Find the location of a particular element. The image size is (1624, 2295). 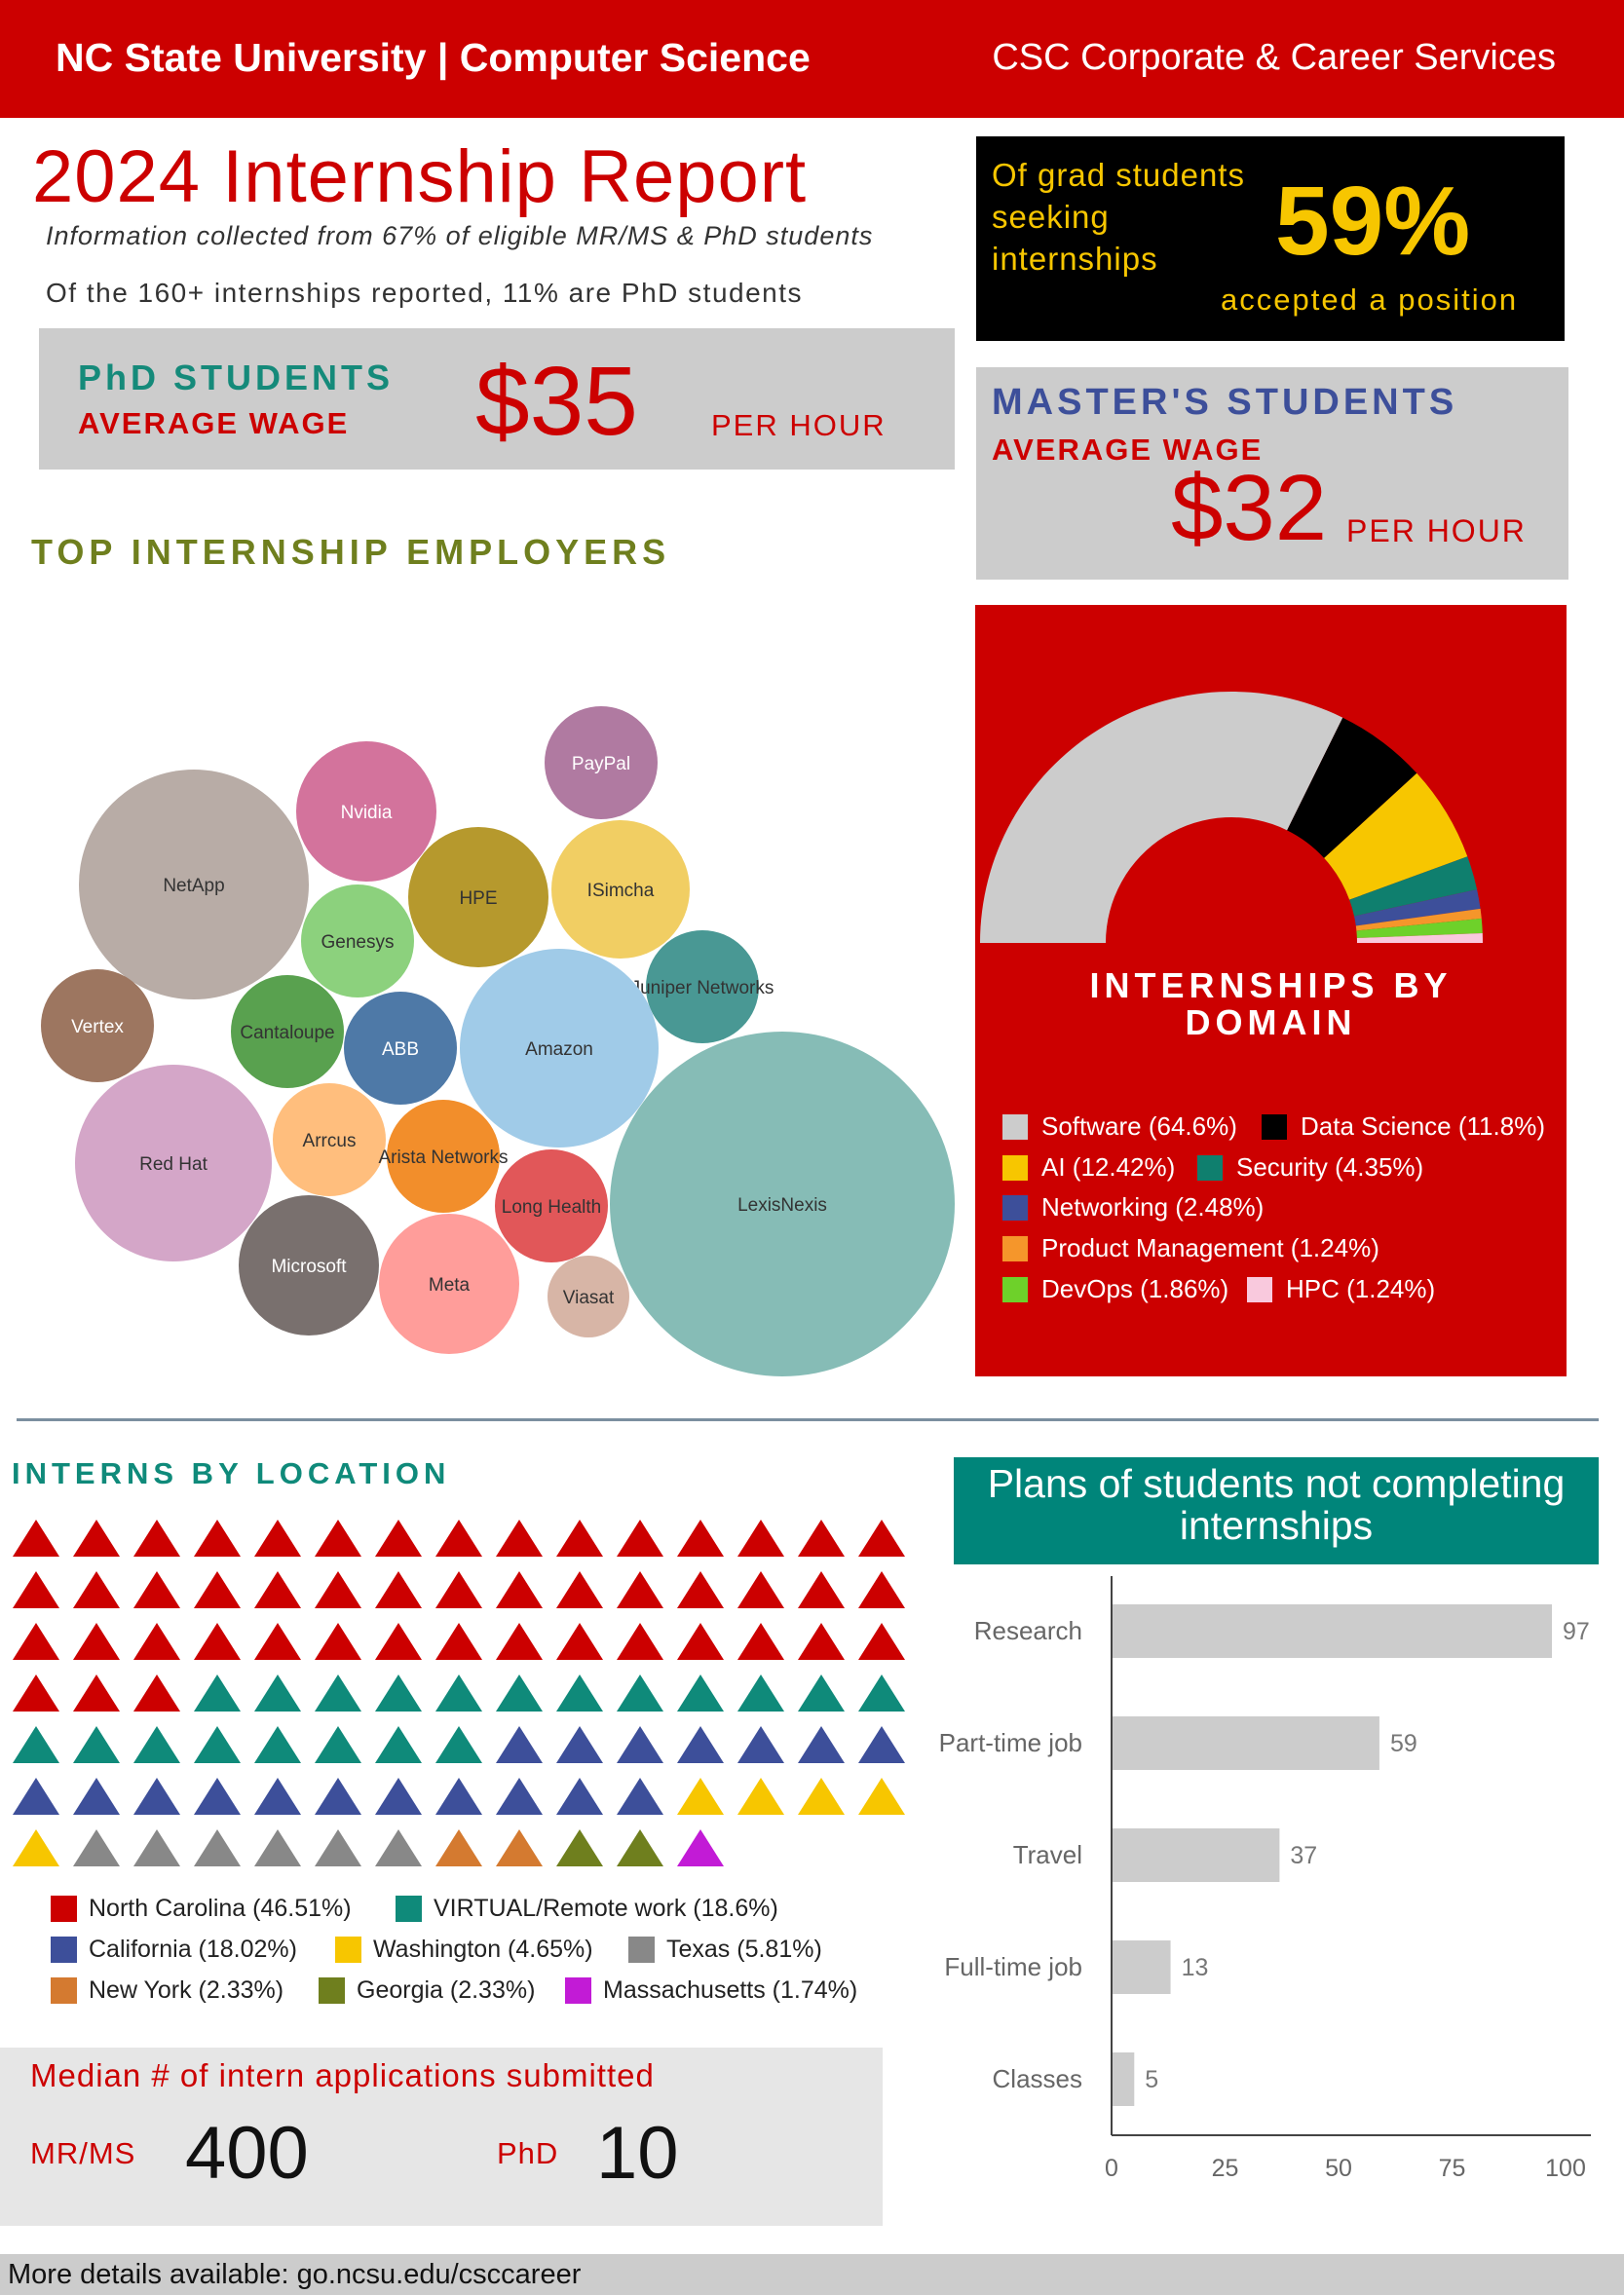

domain-slice-security is located at coordinates (1413, 886).